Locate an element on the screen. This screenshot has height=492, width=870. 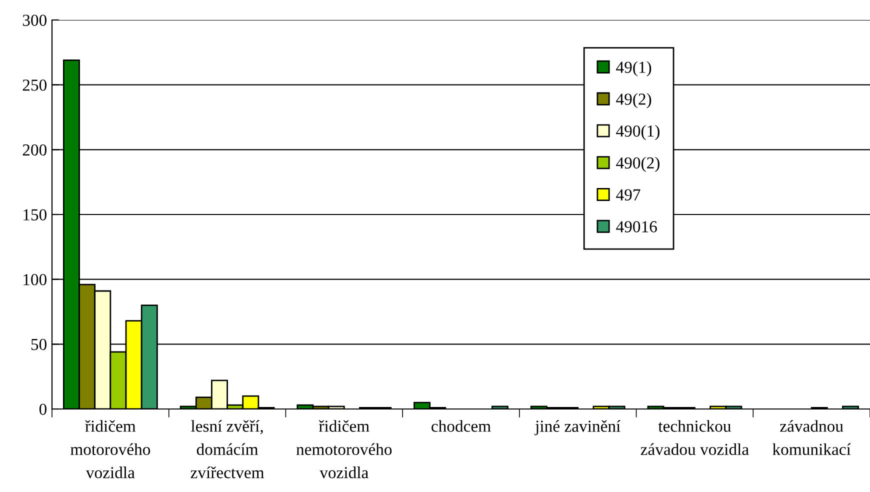
y-tick-label: 0 is located at coordinates (43, 409).